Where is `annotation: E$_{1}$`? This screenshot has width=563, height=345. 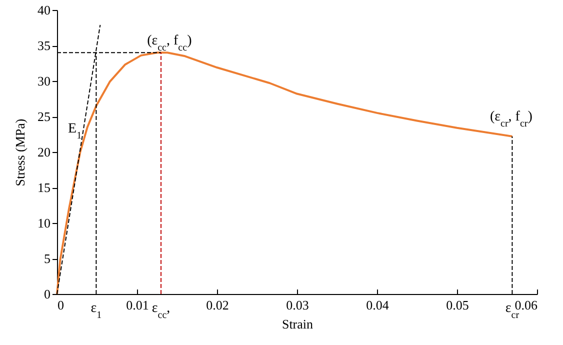 annotation: E$_{1}$ is located at coordinates (75, 132).